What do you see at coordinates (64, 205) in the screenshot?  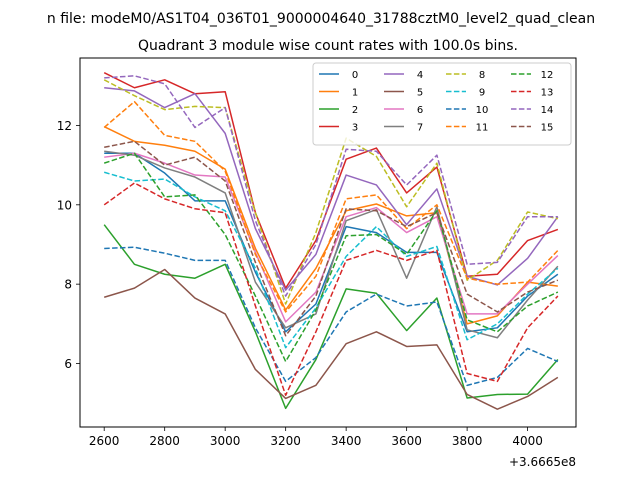 I see `y-tick-label: 10` at bounding box center [64, 205].